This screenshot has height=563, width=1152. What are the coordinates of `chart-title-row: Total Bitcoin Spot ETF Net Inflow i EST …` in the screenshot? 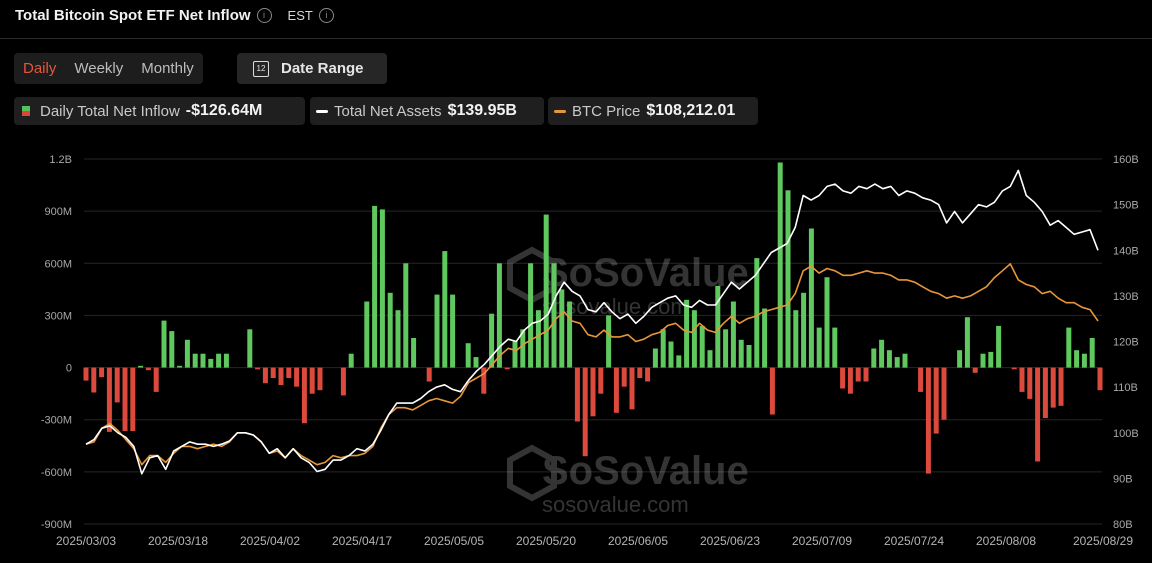 It's located at (174, 15).